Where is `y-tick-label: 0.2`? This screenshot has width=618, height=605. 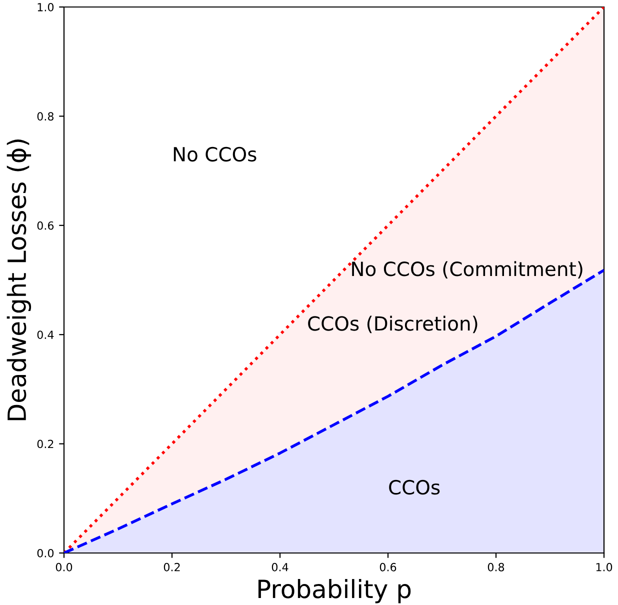 y-tick-label: 0.2 is located at coordinates (45, 444).